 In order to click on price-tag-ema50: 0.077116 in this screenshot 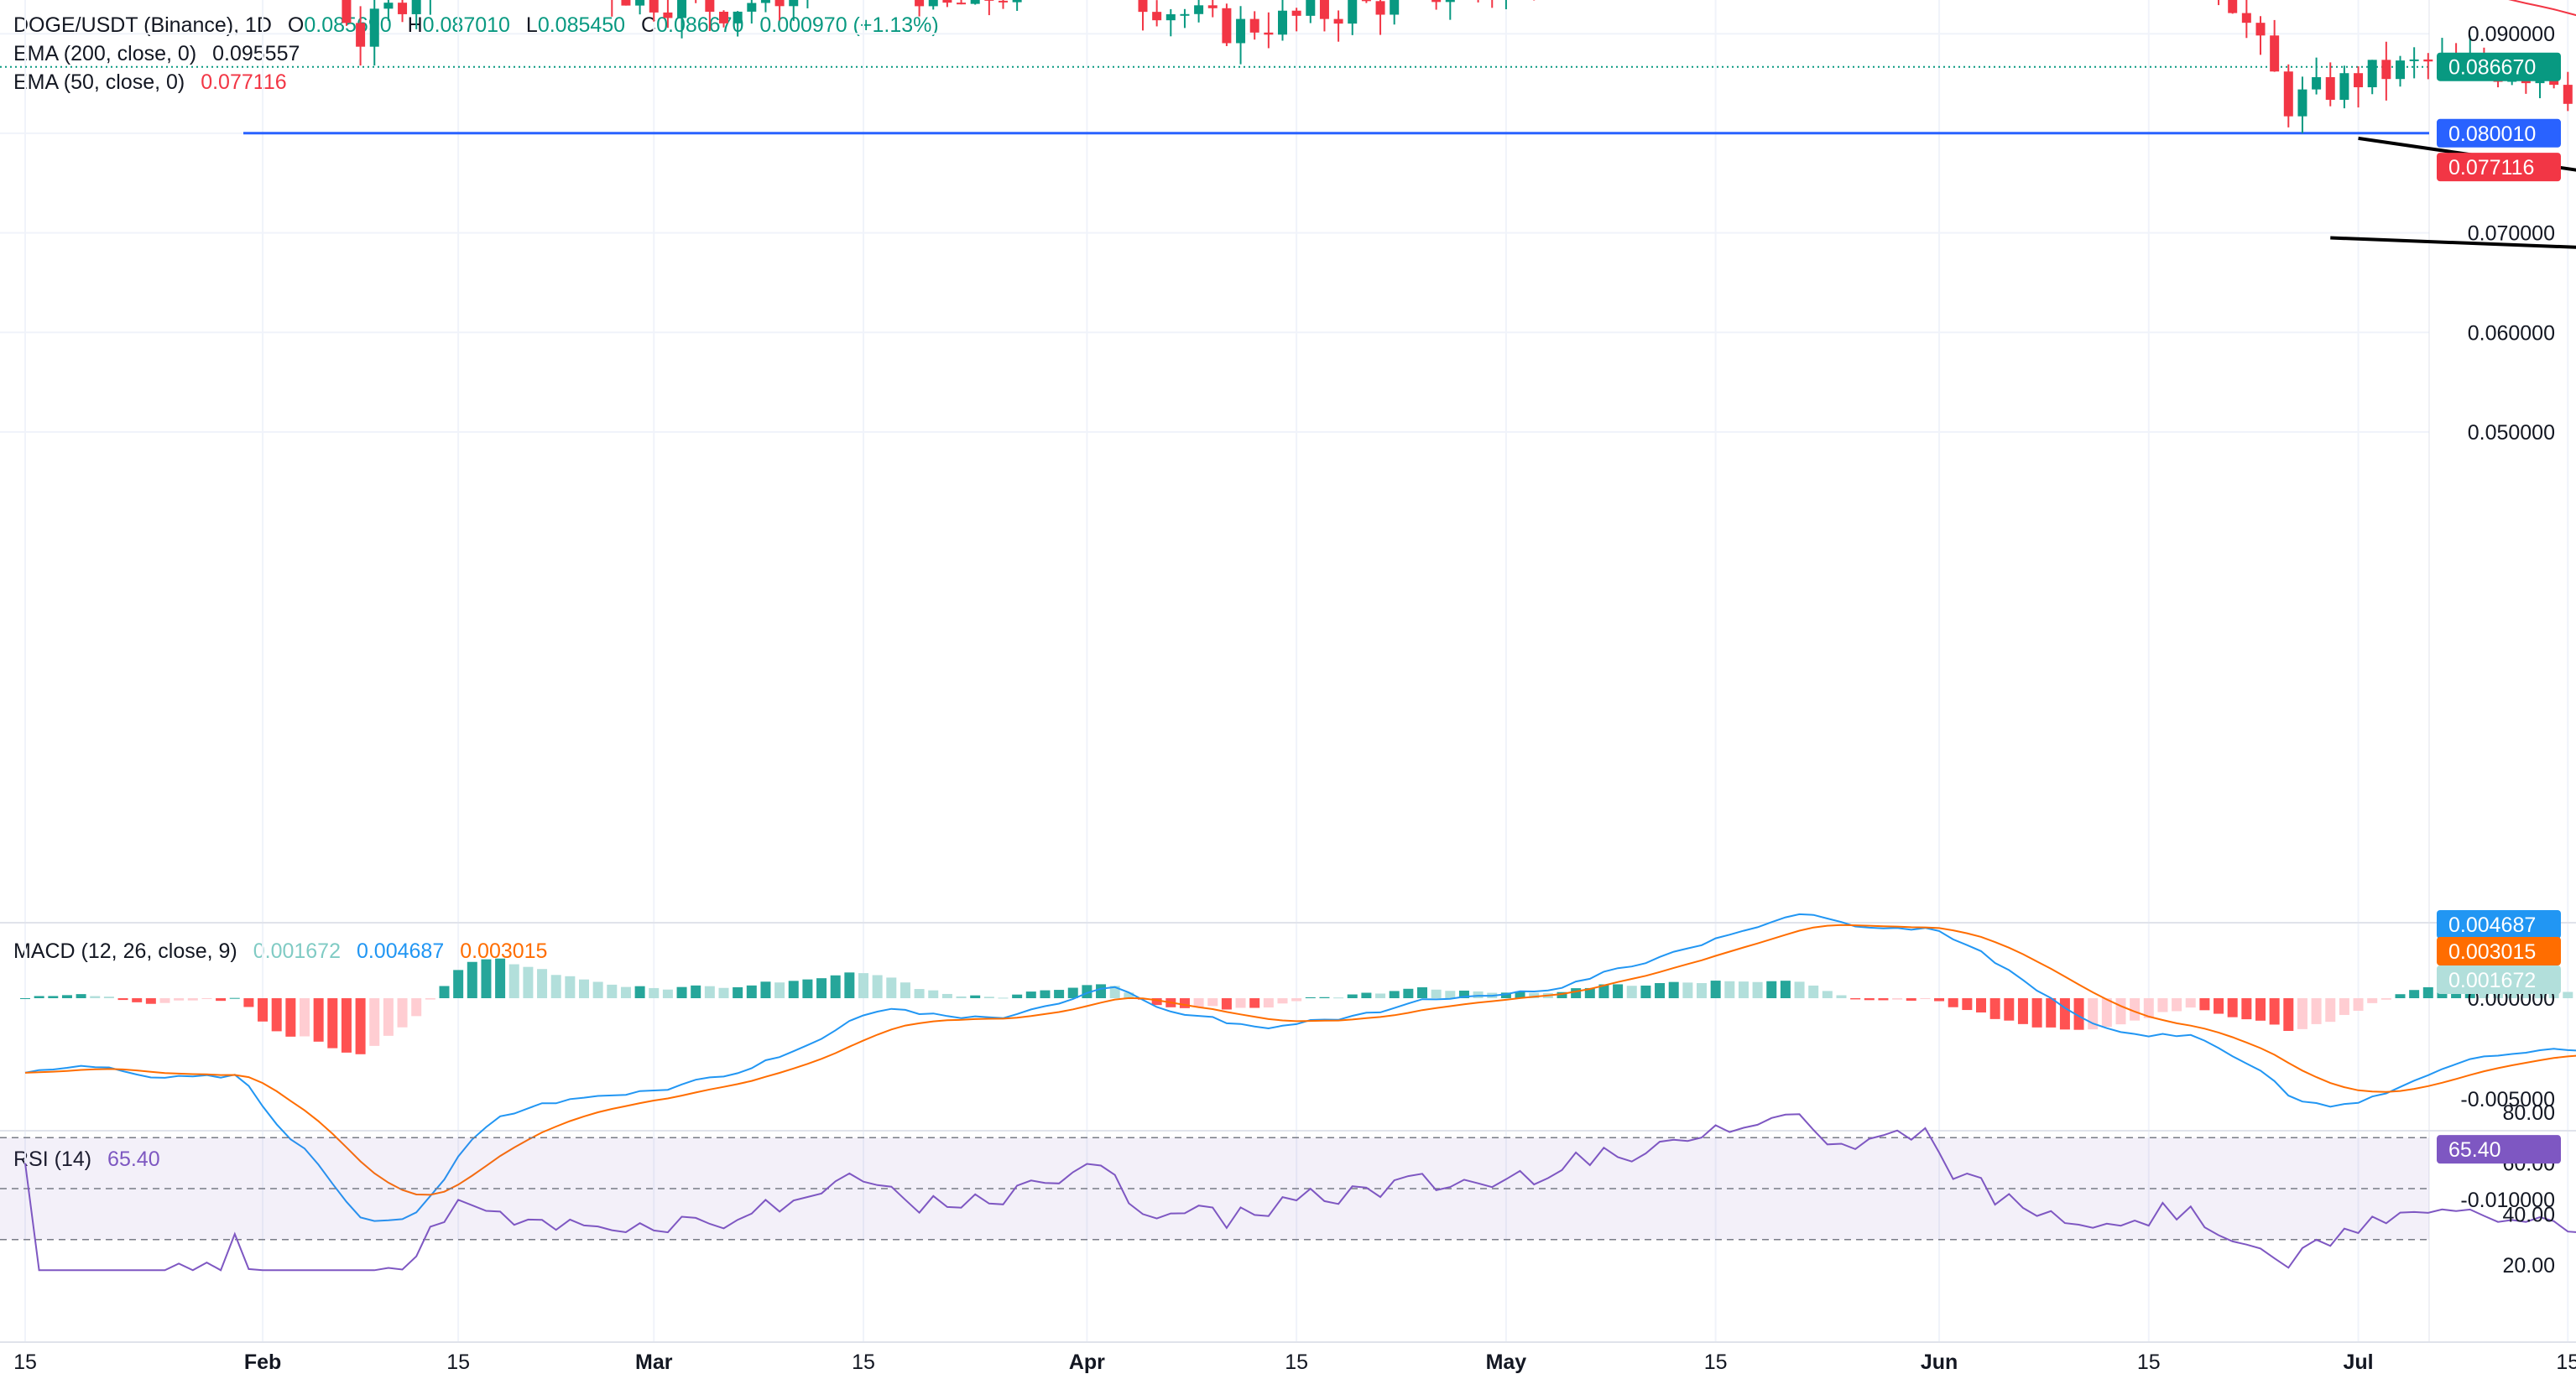, I will do `click(2491, 168)`.